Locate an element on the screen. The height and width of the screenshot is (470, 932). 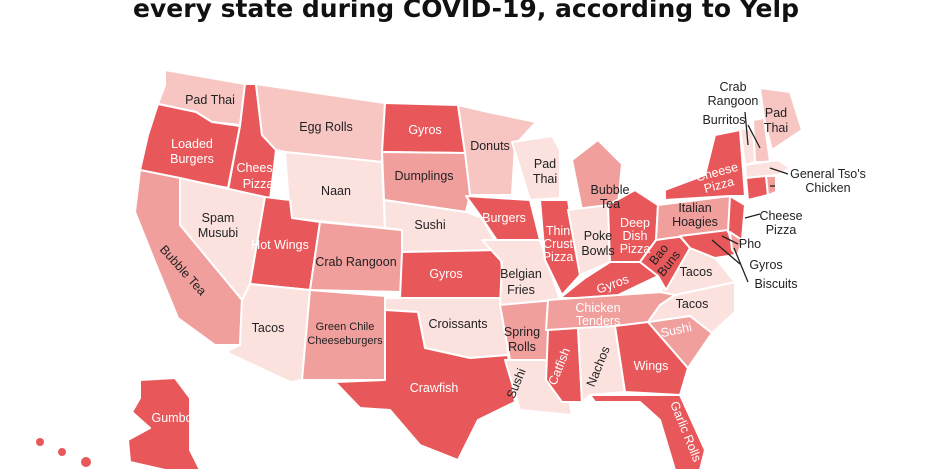
label-mn: Donuts is located at coordinates (490, 146).